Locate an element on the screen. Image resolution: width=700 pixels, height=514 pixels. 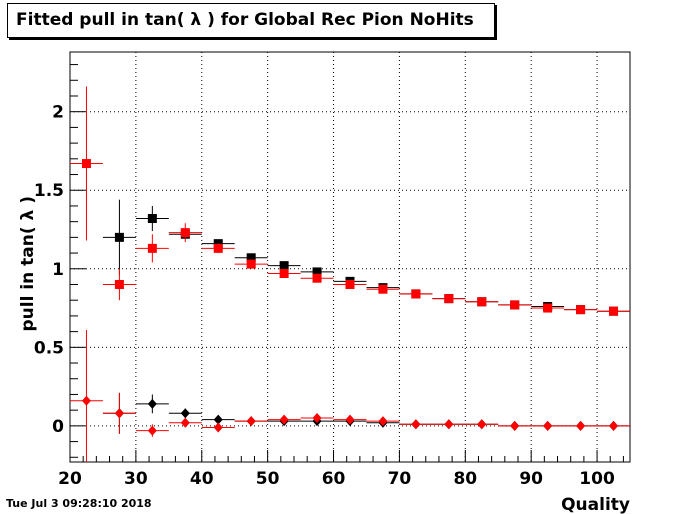
y-axis-title: pull in tan( λ ) is located at coordinates (28, 264).